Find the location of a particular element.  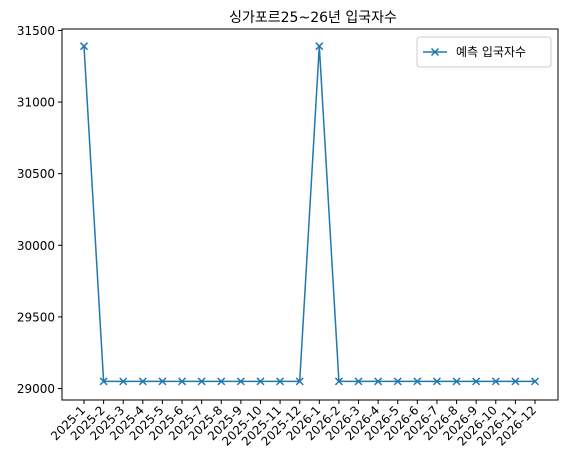

legend: 예측 입국자수 is located at coordinates (484, 52).